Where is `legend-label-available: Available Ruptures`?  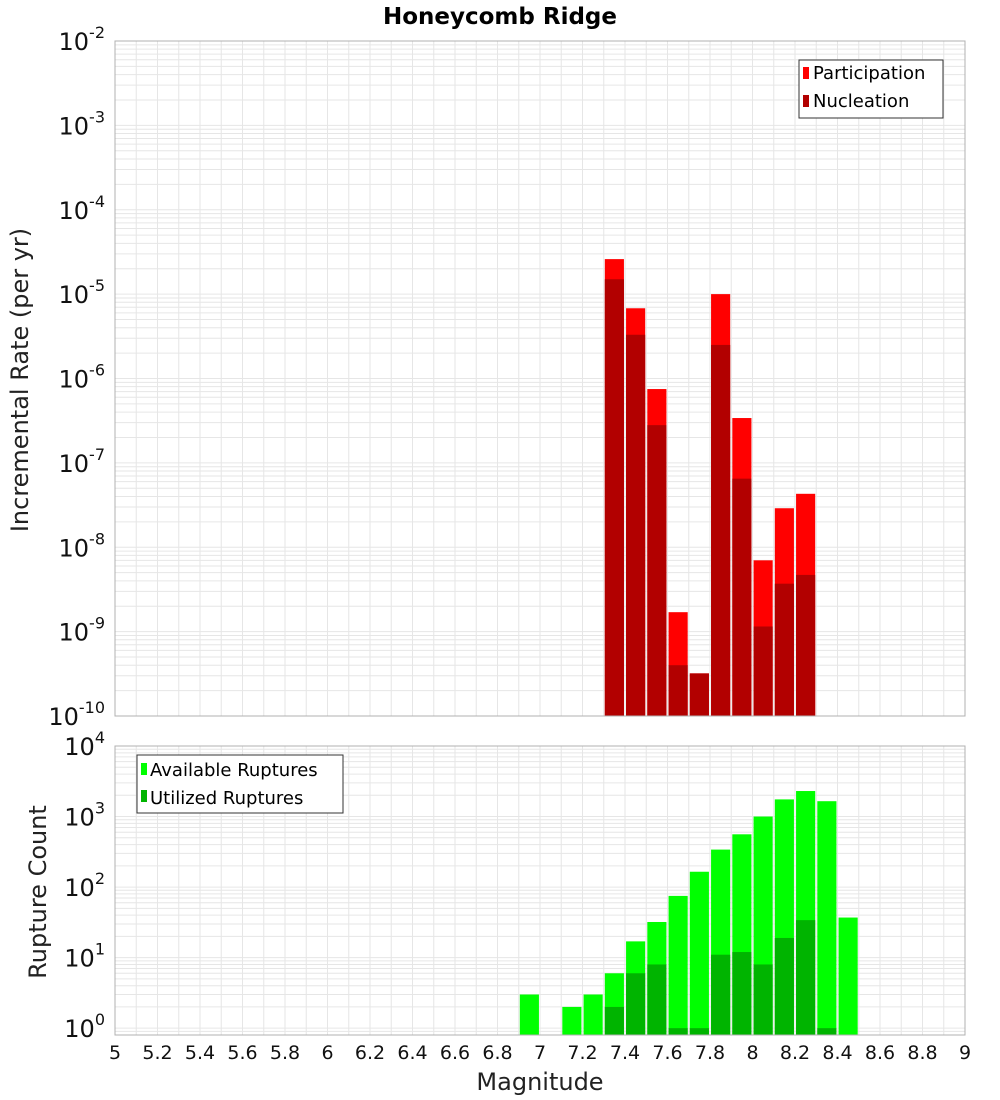
legend-label-available: Available Ruptures is located at coordinates (234, 770).